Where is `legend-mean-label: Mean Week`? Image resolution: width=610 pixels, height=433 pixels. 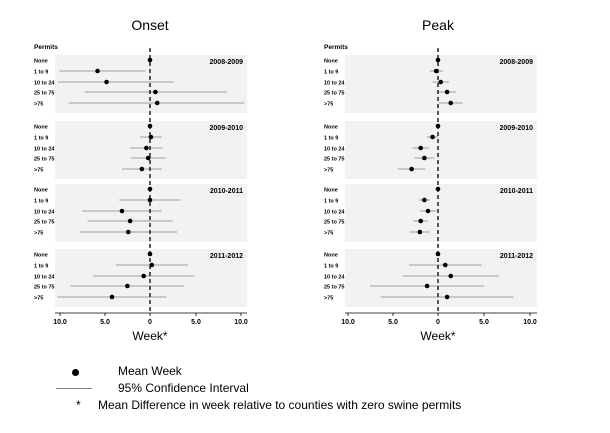
legend-mean-label: Mean Week is located at coordinates (150, 371).